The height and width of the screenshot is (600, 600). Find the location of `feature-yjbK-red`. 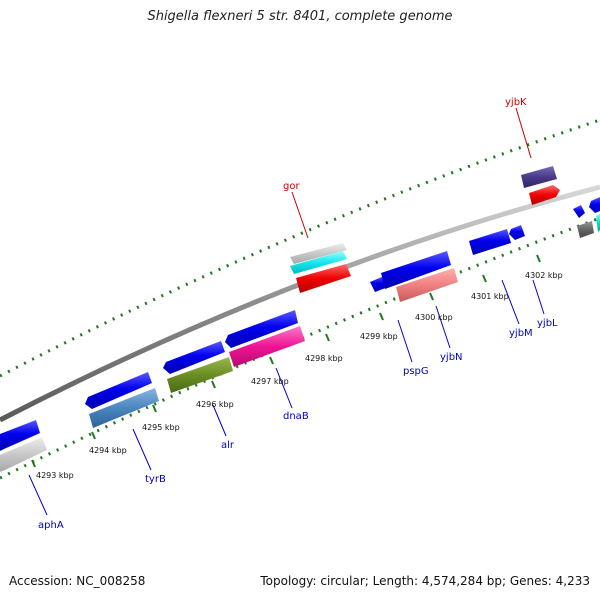

feature-yjbK-red is located at coordinates (544, 195).